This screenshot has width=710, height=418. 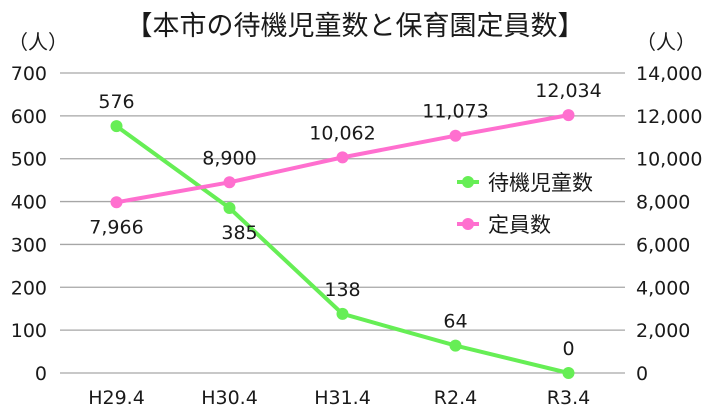 I want to click on legend-label: 待機児童数, so click(x=540, y=183).